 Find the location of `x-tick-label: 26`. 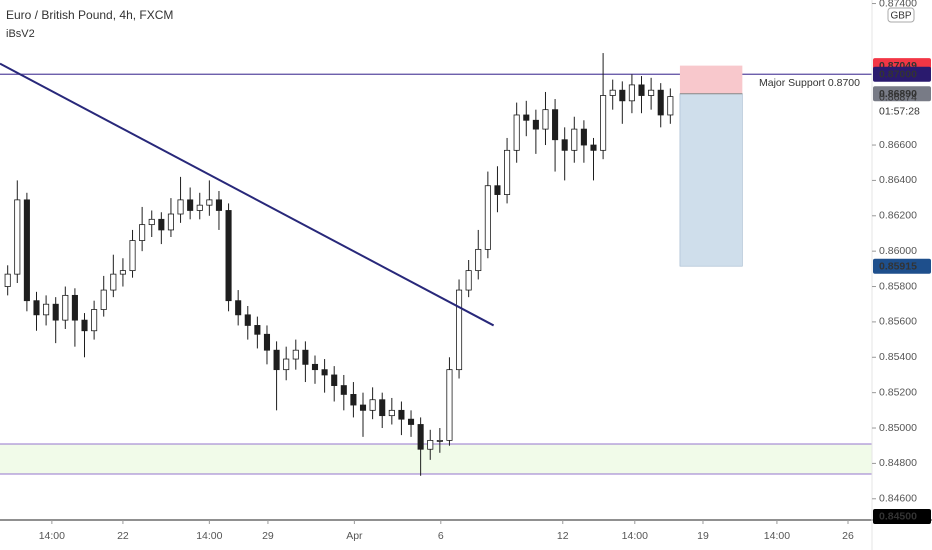

x-tick-label: 26 is located at coordinates (848, 536).